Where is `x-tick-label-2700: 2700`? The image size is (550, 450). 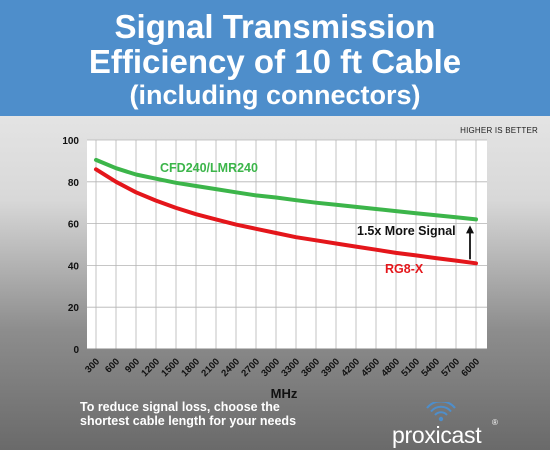
x-tick-label-2700: 2700 is located at coordinates (250, 367).